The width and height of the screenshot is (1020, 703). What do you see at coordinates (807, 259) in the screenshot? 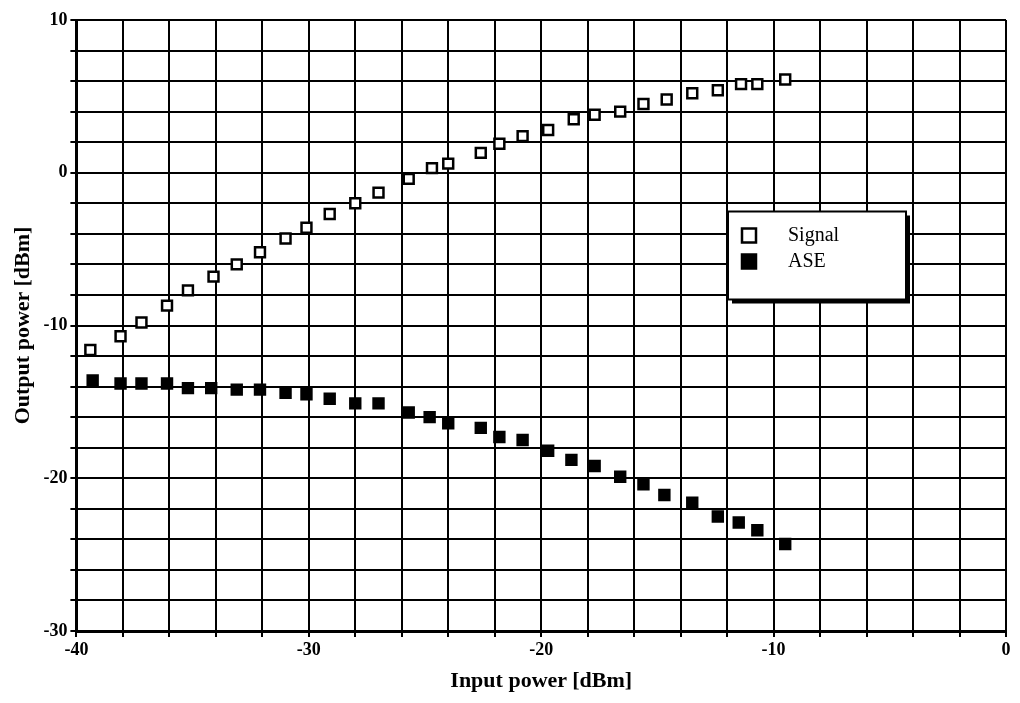
I see `legend-label: ASE` at bounding box center [807, 259].